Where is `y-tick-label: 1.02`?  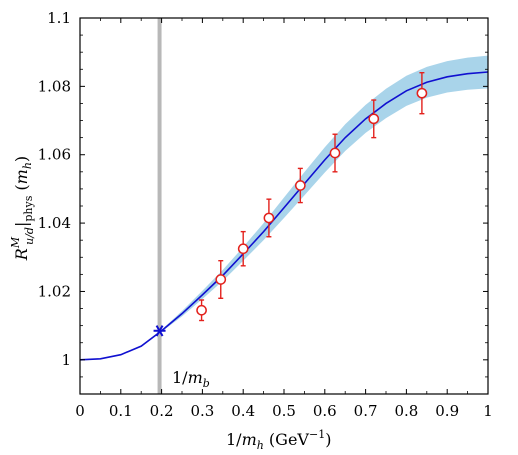
y-tick-label: 1.02 is located at coordinates (54, 291).